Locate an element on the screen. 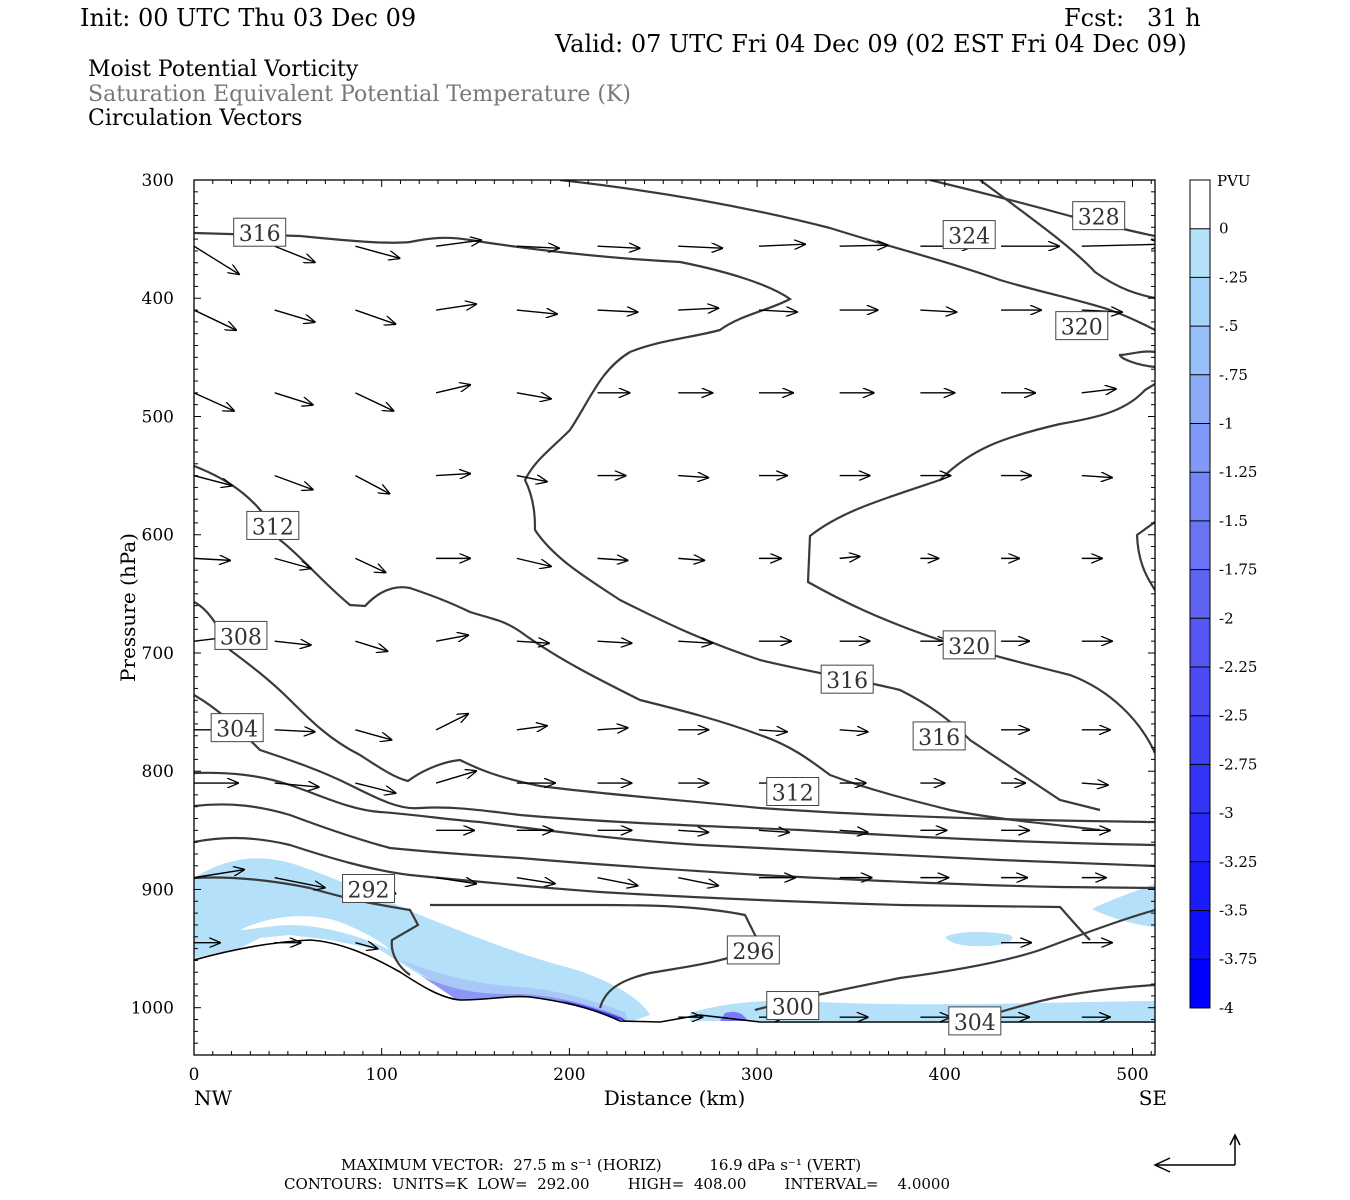  contour-right-edge is located at coordinates (1145, 556).